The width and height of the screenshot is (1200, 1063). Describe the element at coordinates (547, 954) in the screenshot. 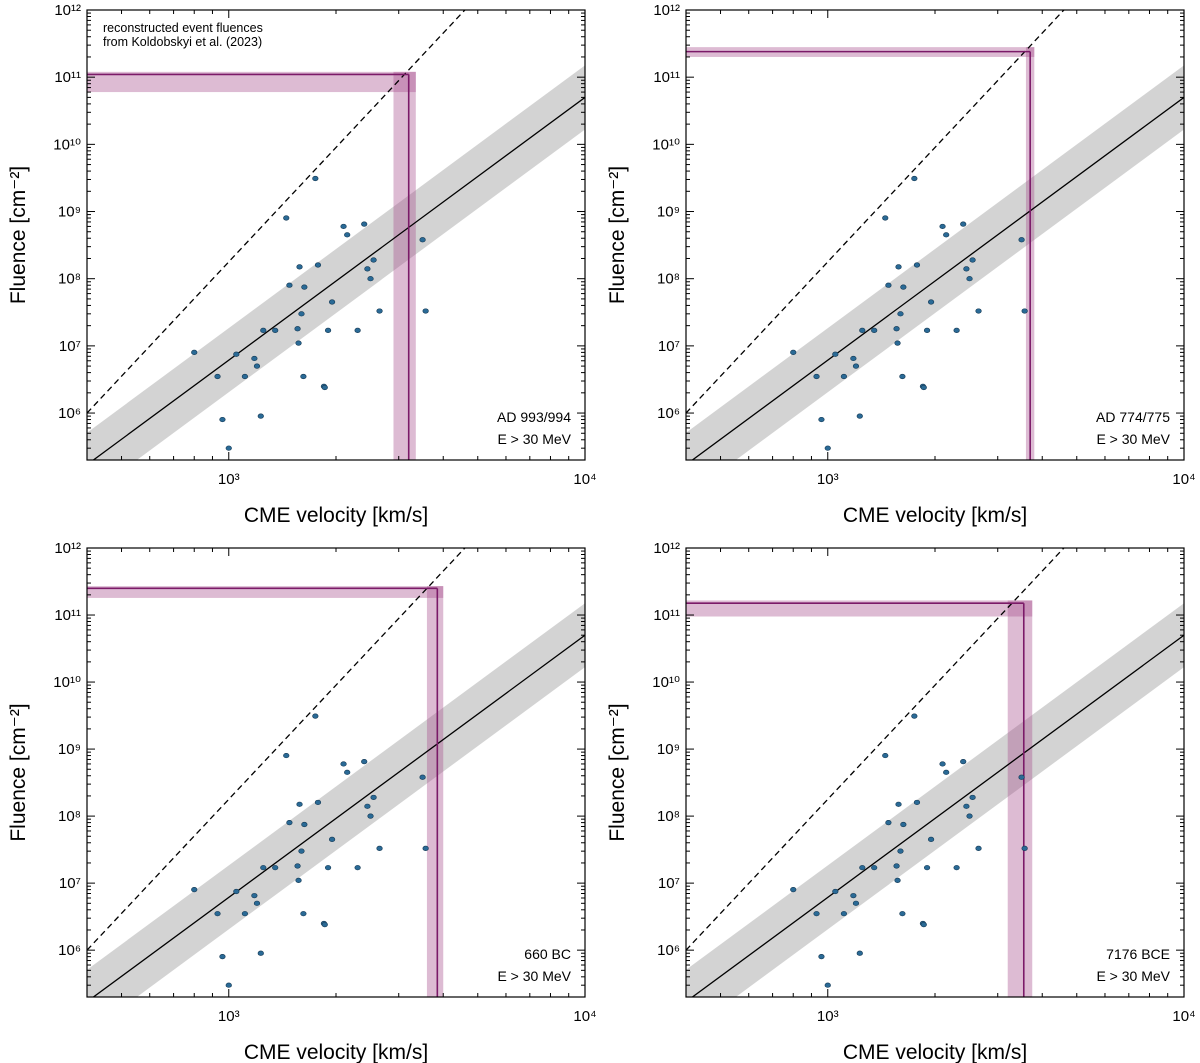

I see `panel-label: 660 BC` at that location.